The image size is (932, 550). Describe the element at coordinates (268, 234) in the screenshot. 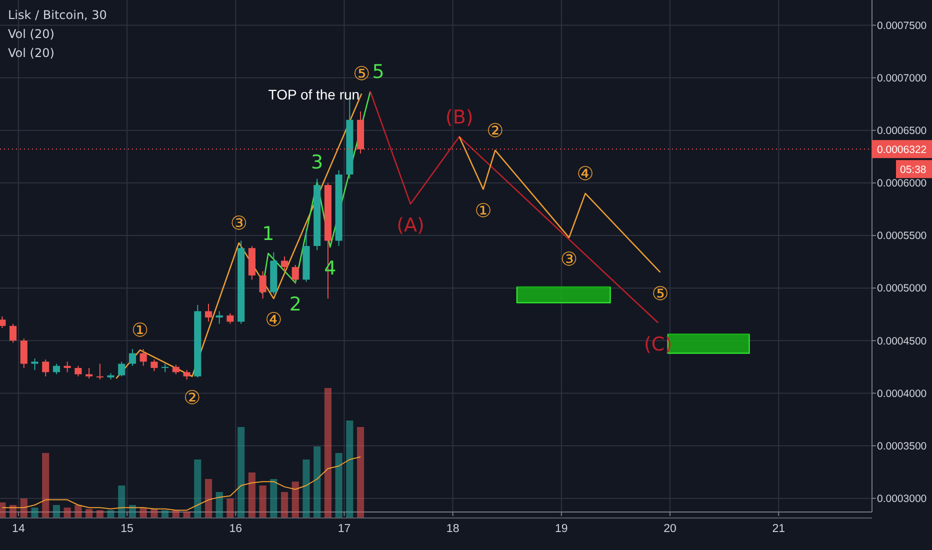

I see `annotation: 1` at that location.